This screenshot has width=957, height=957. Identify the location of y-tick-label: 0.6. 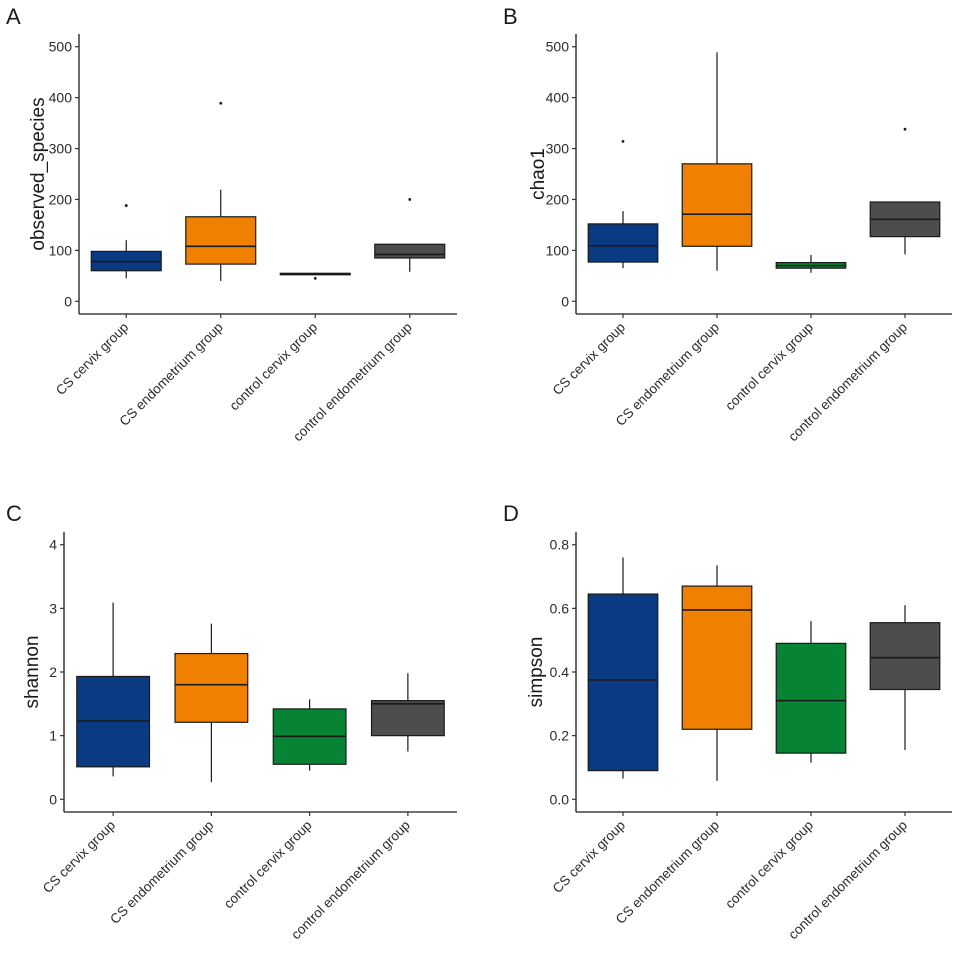
(560, 608).